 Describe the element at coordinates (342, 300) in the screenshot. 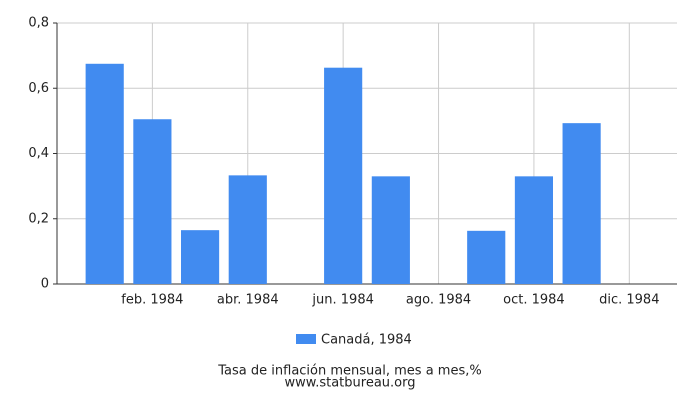

I see `x-tick-label: jun. 1984` at that location.